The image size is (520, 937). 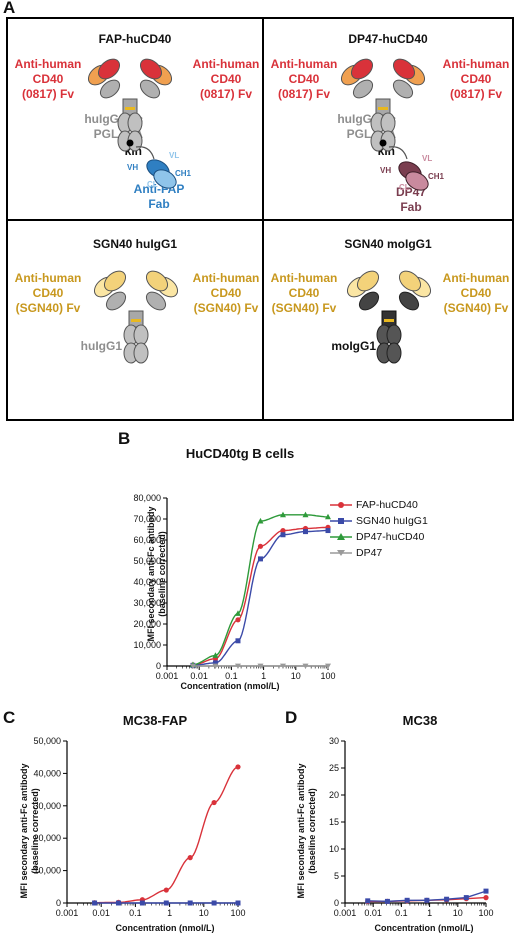 What do you see at coordinates (158, 666) in the screenshot?
I see `y-tick-label: 0` at bounding box center [158, 666].